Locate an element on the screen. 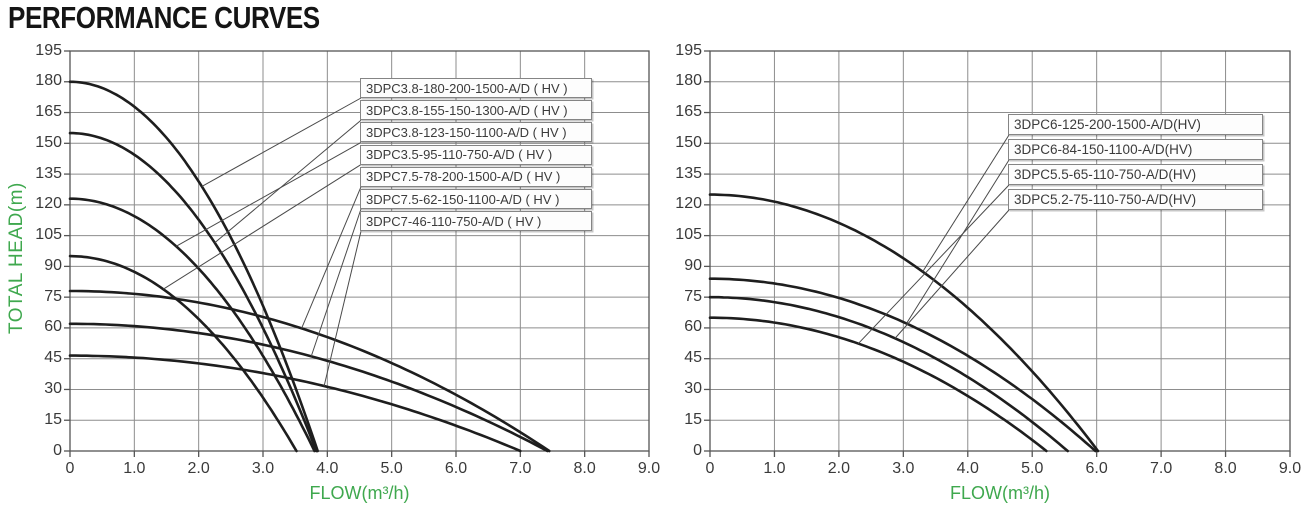 This screenshot has width=1314, height=506. series-label: 3DPC3.8-123-150-1100-A/D ( HV ) is located at coordinates (476, 132).